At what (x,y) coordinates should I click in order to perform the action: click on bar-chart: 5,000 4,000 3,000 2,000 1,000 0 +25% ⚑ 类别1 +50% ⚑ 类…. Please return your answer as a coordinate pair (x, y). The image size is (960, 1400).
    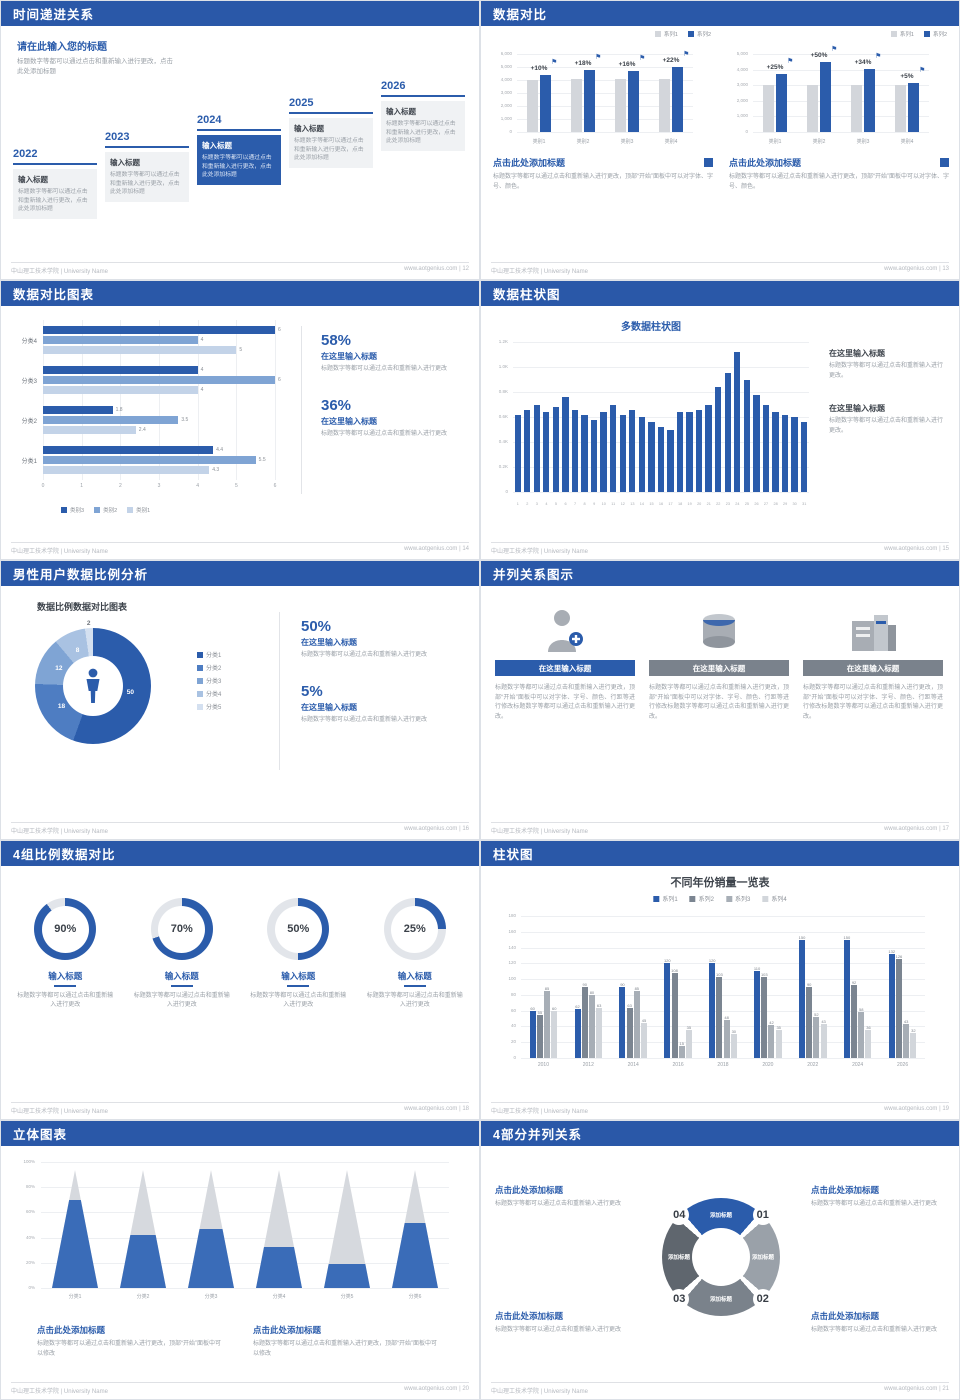
    Looking at the image, I should click on (831, 94).